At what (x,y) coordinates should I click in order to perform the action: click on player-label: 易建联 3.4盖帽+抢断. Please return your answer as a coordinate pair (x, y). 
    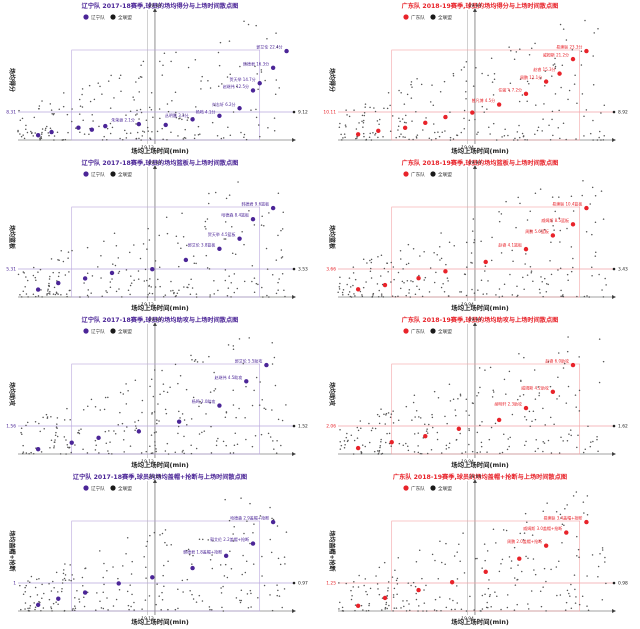
    Looking at the image, I should click on (562, 518).